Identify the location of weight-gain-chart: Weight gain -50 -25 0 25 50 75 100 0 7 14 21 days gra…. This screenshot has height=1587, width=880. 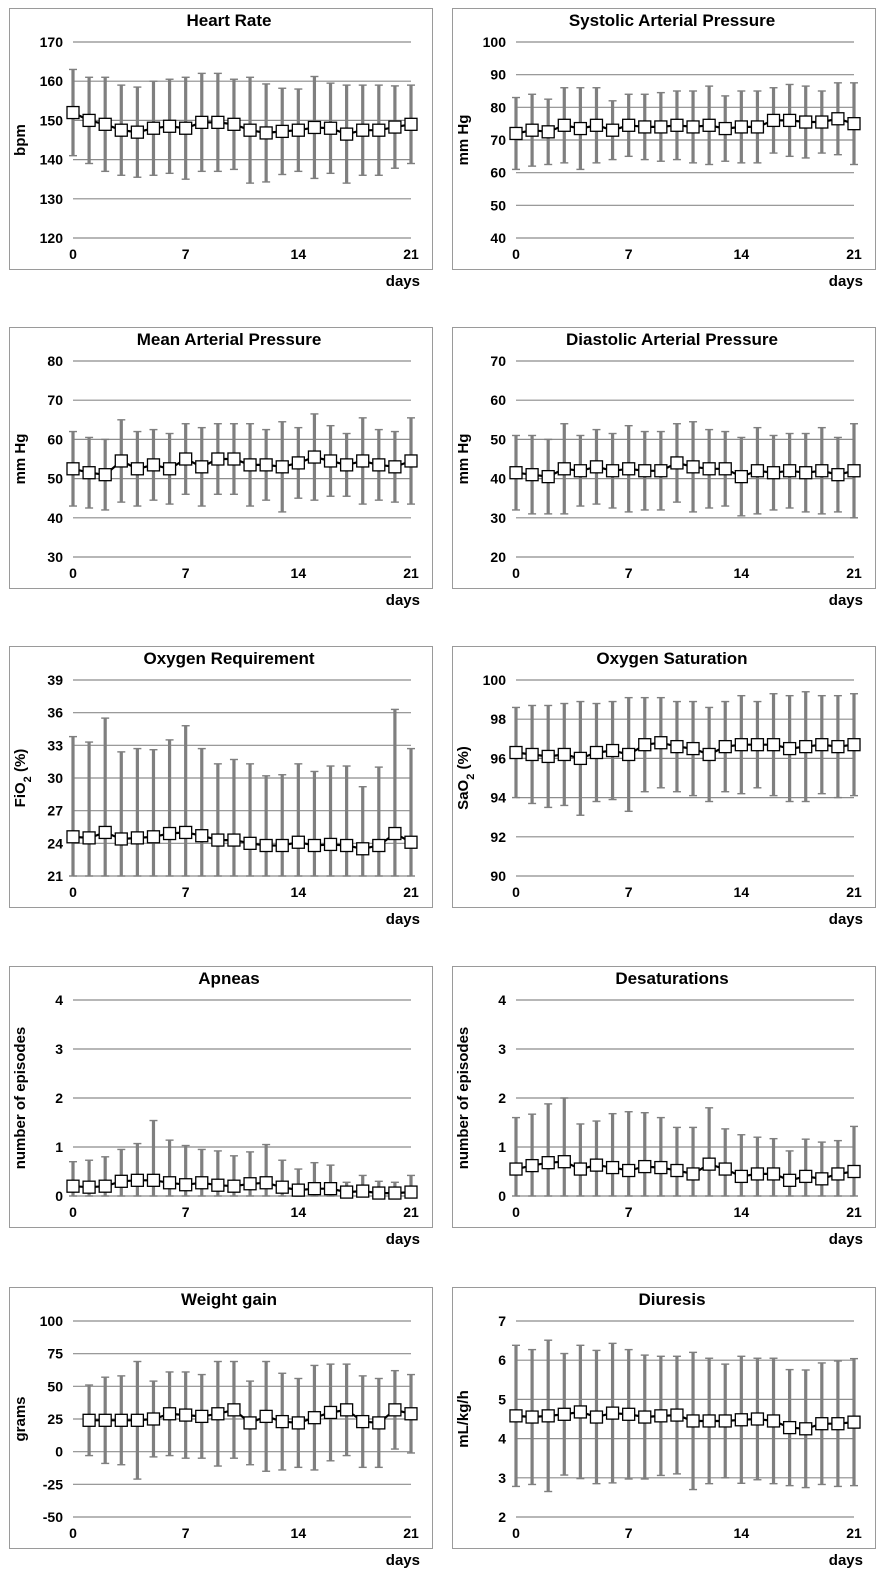
(221, 1430).